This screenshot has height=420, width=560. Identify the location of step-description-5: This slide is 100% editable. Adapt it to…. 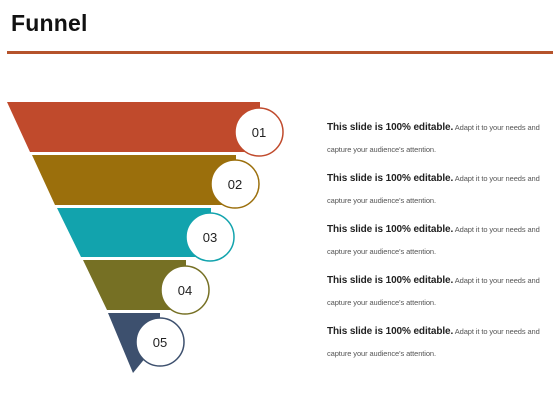
(439, 343).